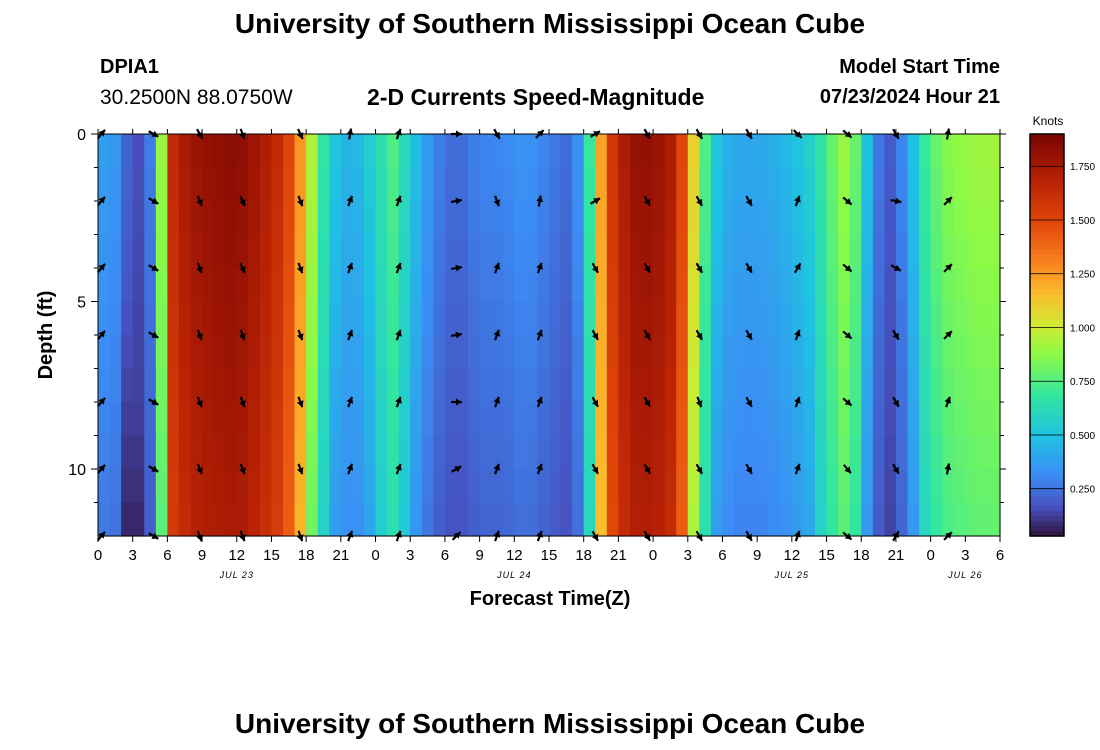 The width and height of the screenshot is (1100, 750). What do you see at coordinates (965, 555) in the screenshot?
I see `x-tick-label: 3` at bounding box center [965, 555].